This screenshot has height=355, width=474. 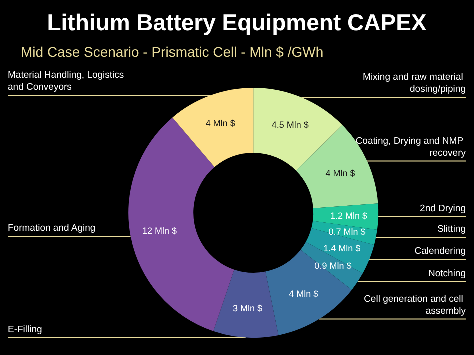 What do you see at coordinates (347, 231) in the screenshot?
I see `data-label: 0.7 Mln $` at bounding box center [347, 231].